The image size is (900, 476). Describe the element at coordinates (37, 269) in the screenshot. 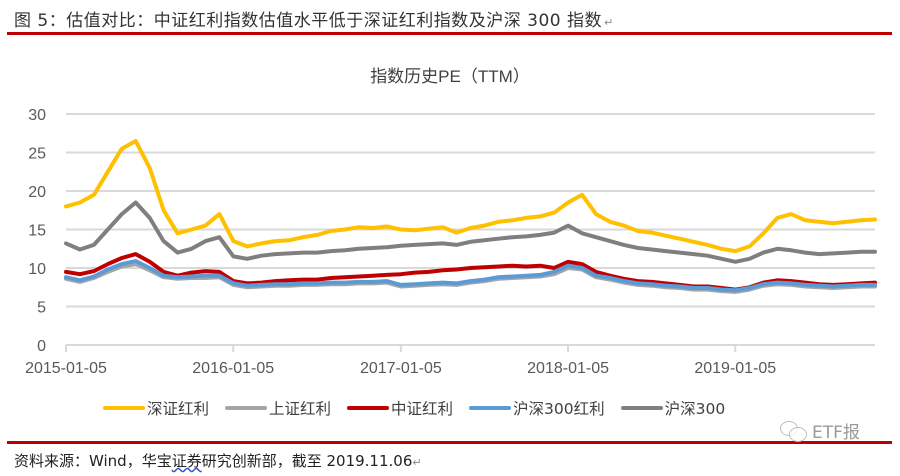

I see `y-tick-label: 10` at that location.